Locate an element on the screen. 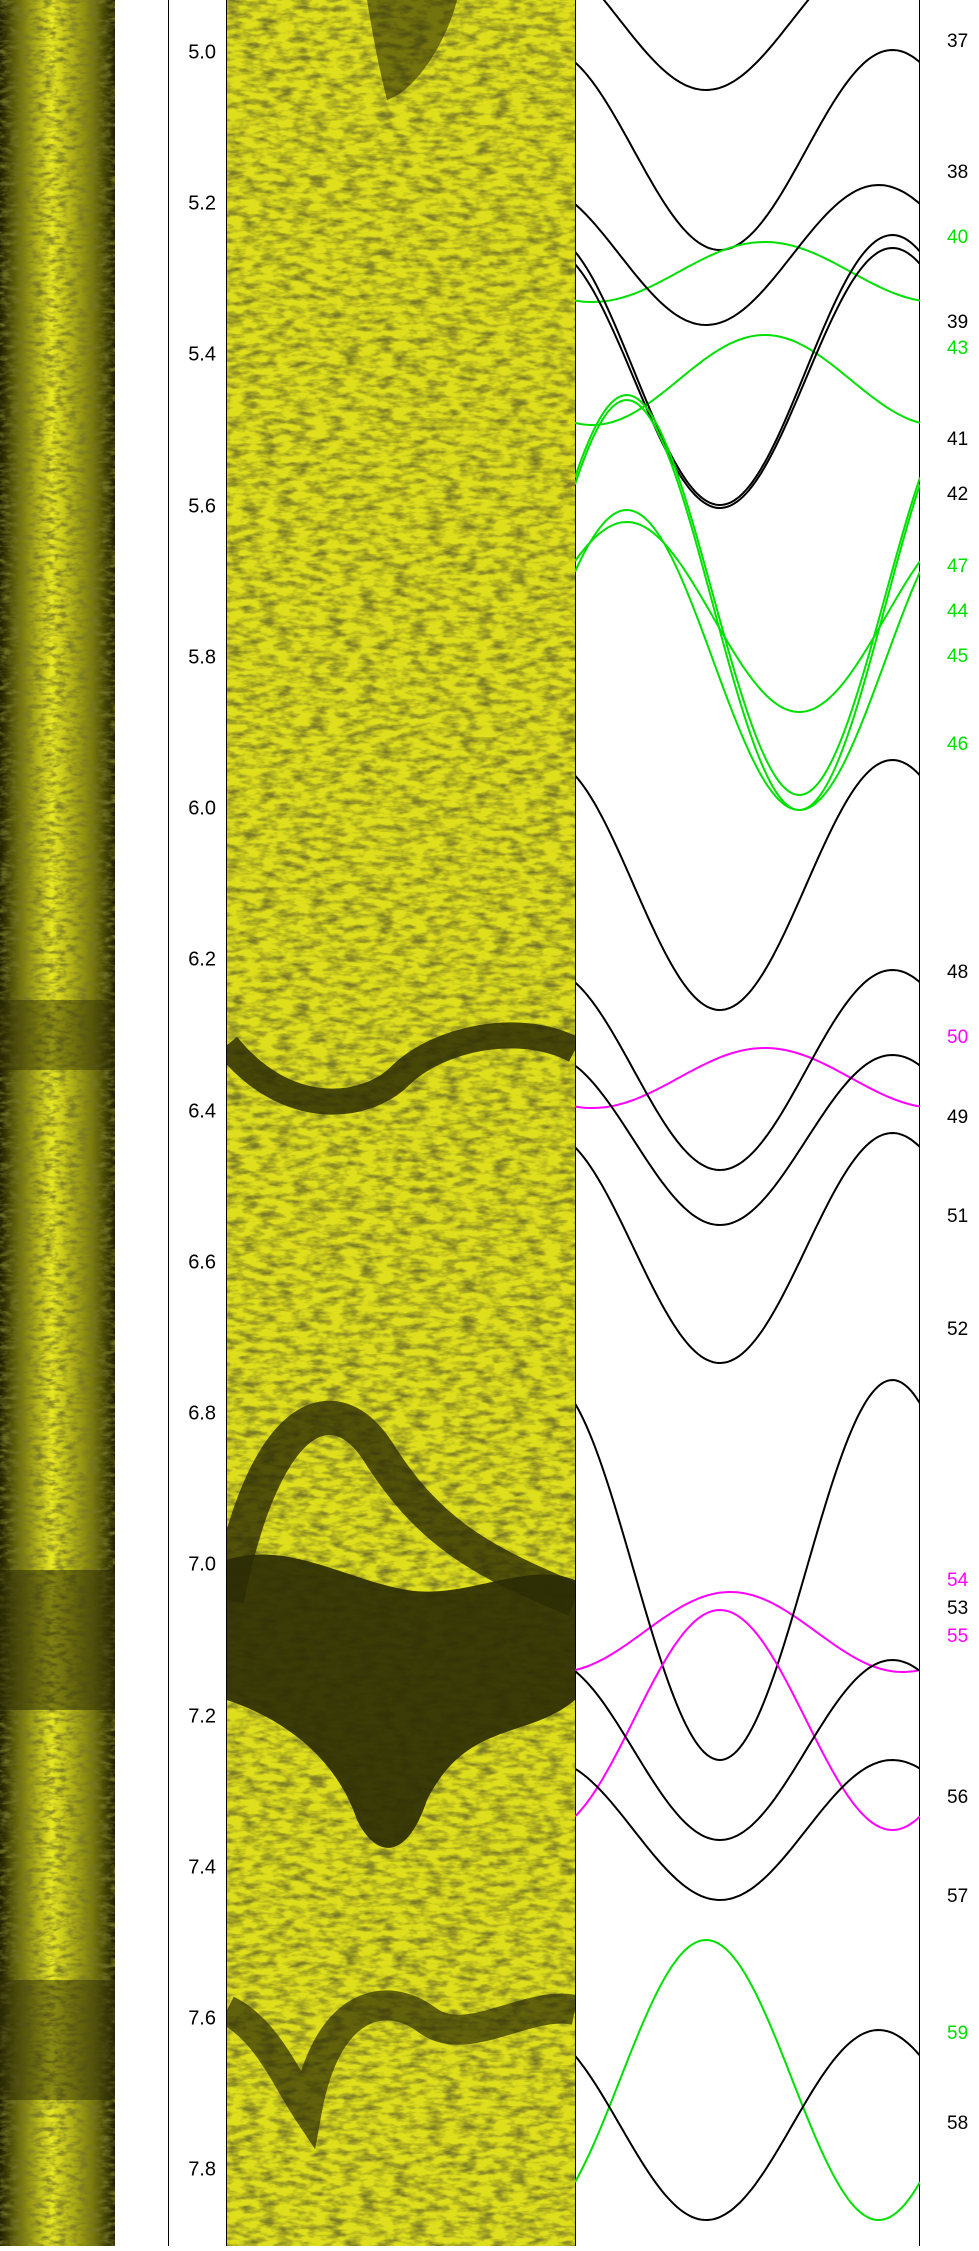 The image size is (979, 2251). feature-id-label-38: 38 is located at coordinates (958, 172).